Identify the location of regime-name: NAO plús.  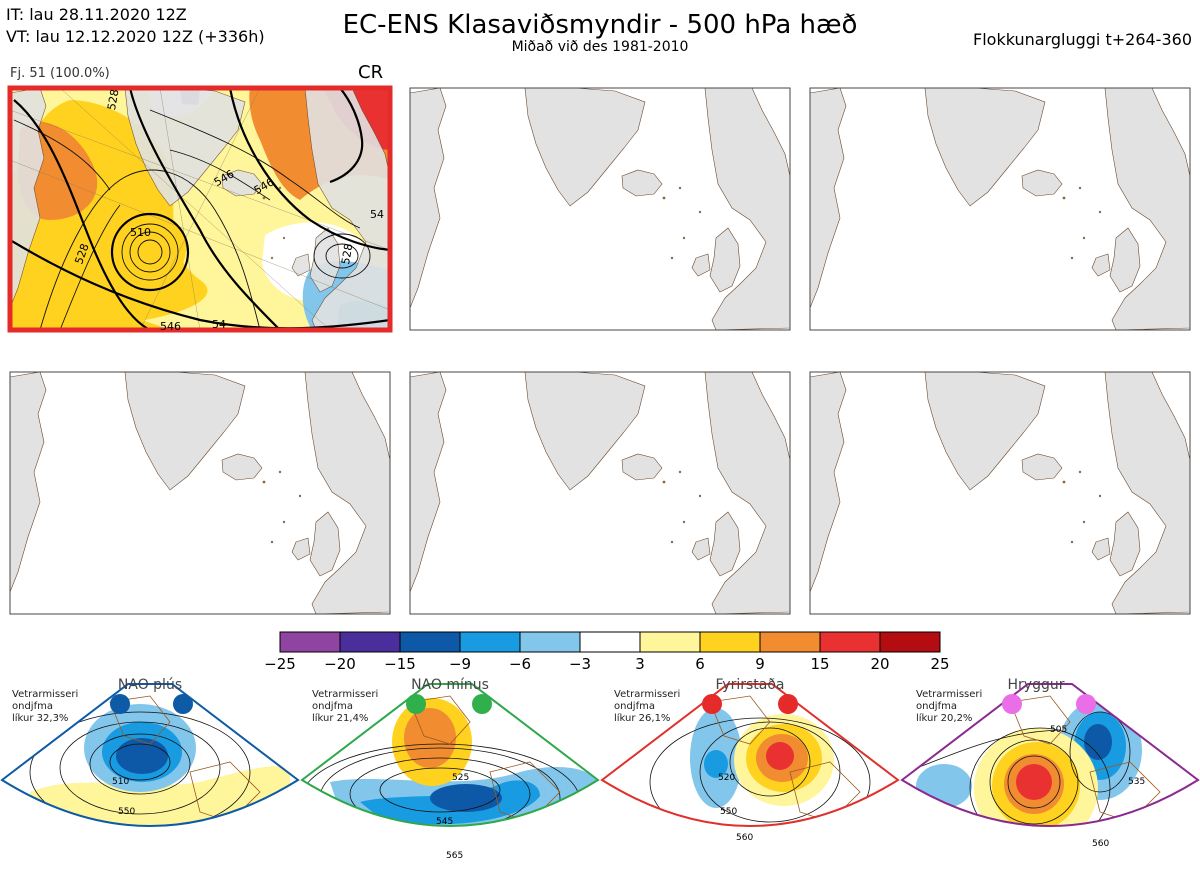
(150, 685).